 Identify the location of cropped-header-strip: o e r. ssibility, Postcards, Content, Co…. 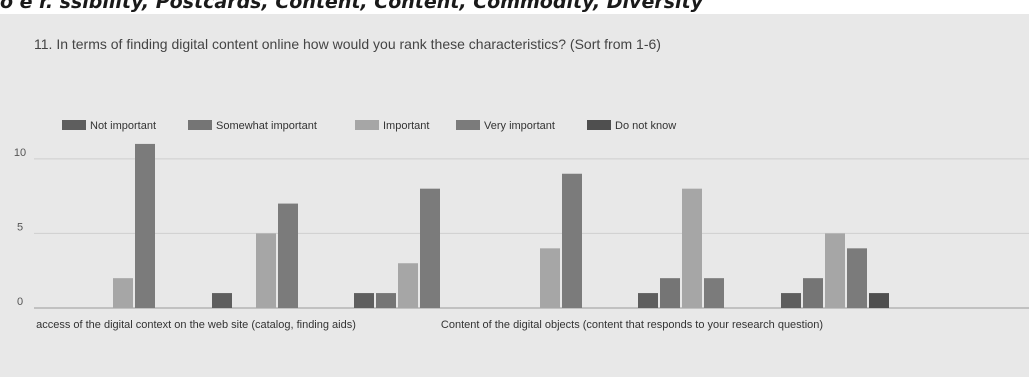
(514, 7).